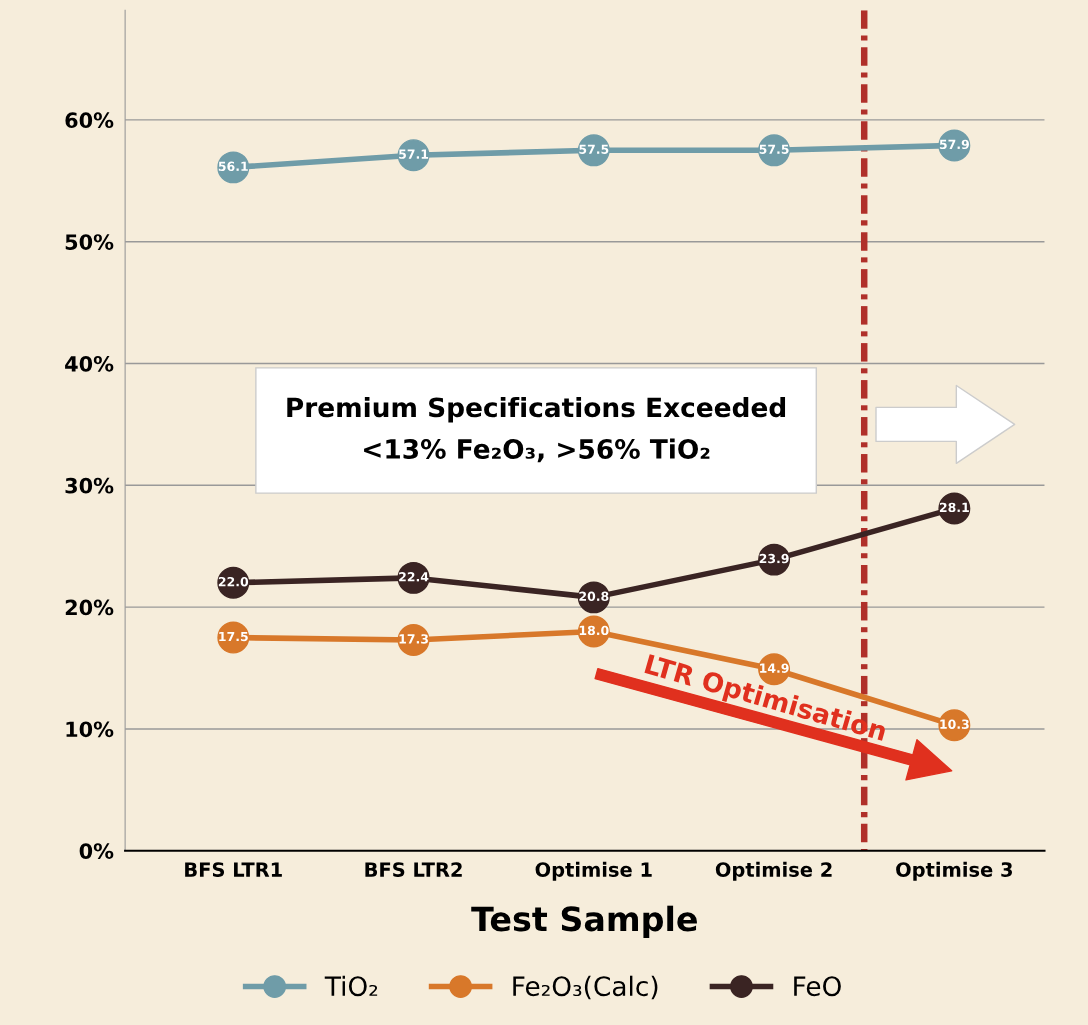  What do you see at coordinates (89, 607) in the screenshot?
I see `y-tick-label: 20%` at bounding box center [89, 607].